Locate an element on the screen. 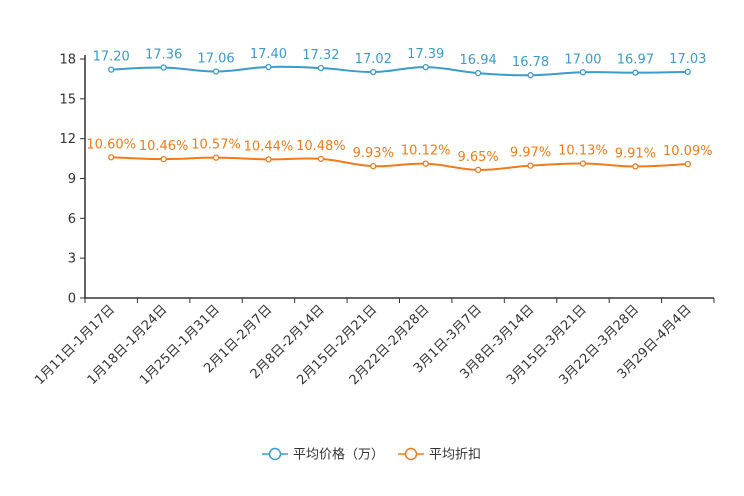  data-label: 17.32 is located at coordinates (320, 55).